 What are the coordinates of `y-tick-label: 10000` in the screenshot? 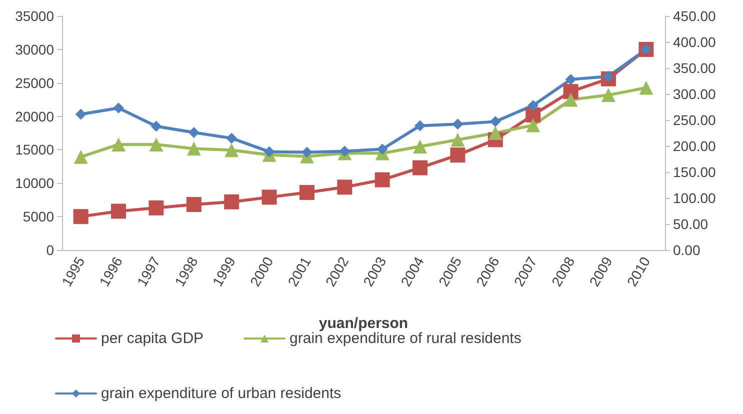 It's located at (34, 183).